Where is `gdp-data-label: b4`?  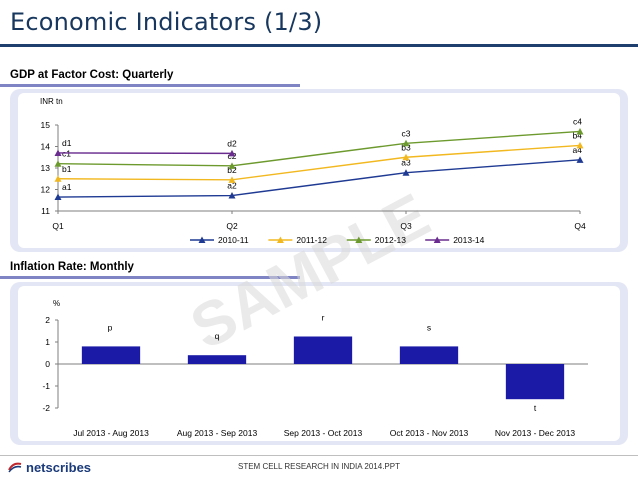
gdp-data-label: b4 is located at coordinates (578, 135).